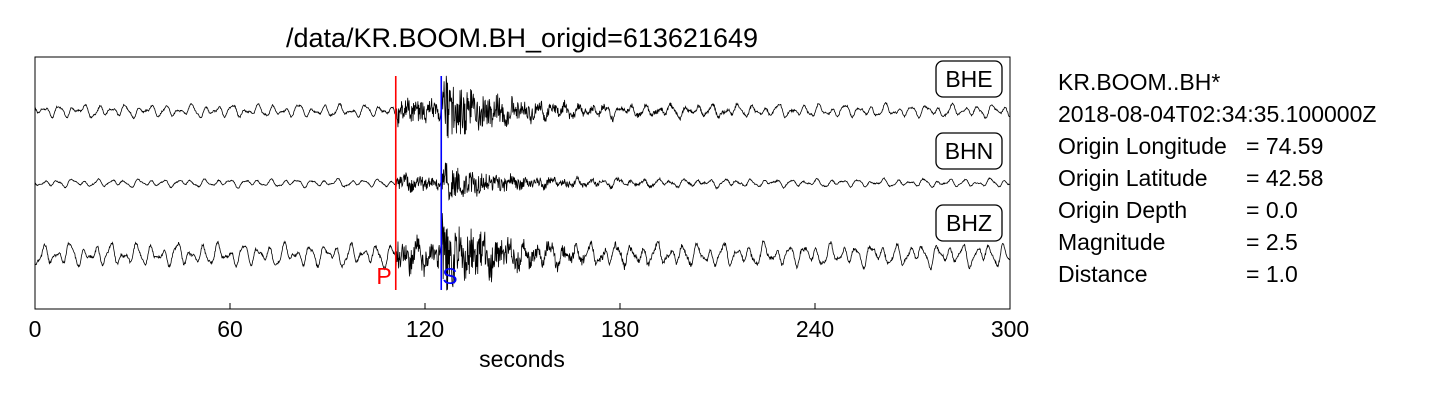 This screenshot has height=400, width=1440. Describe the element at coordinates (529, 322) in the screenshot. I see `x-axis: 0 60 120 180 240 300` at that location.